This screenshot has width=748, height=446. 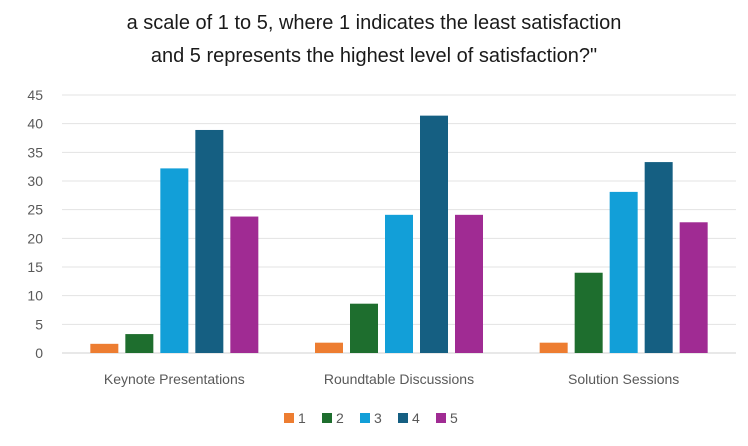 I want to click on legend-label: 5, so click(x=454, y=418).